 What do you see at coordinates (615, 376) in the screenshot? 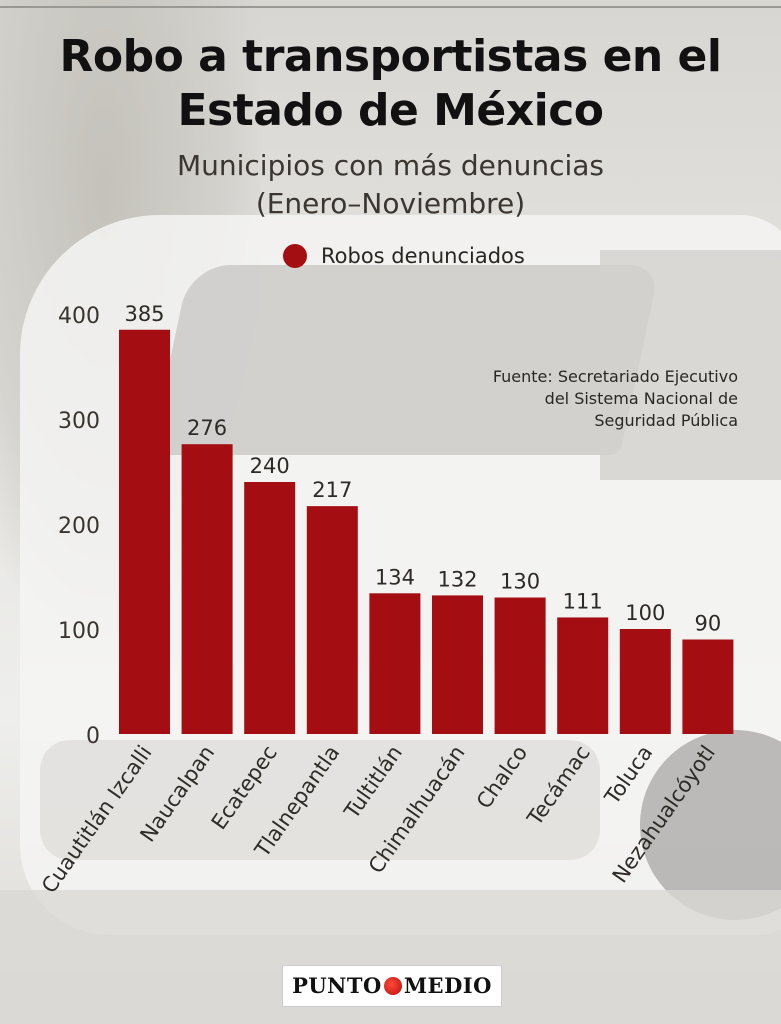
I see `source-line-1: Fuente: Secretariado Ejecutivo` at bounding box center [615, 376].